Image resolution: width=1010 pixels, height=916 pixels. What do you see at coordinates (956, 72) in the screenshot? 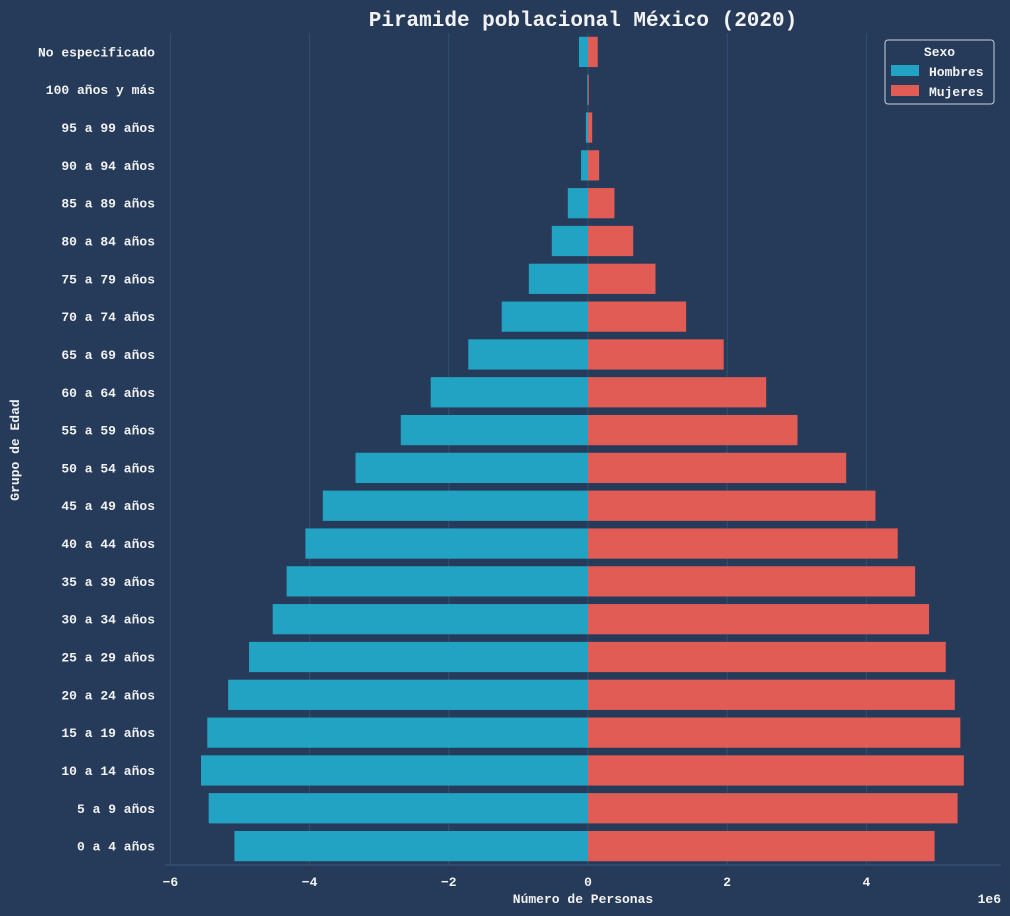
I see `legend-label-hombres: Hombres` at bounding box center [956, 72].